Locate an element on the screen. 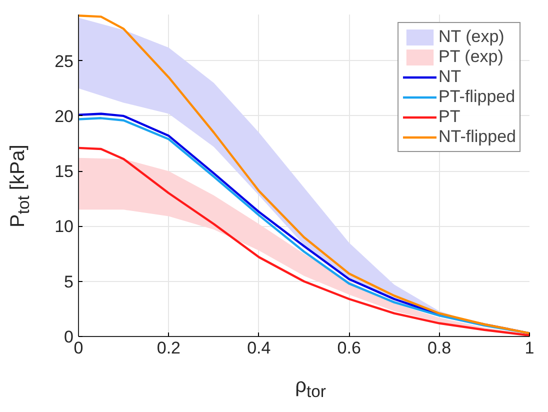 The image size is (548, 412). legend-label: PT is located at coordinates (449, 117).